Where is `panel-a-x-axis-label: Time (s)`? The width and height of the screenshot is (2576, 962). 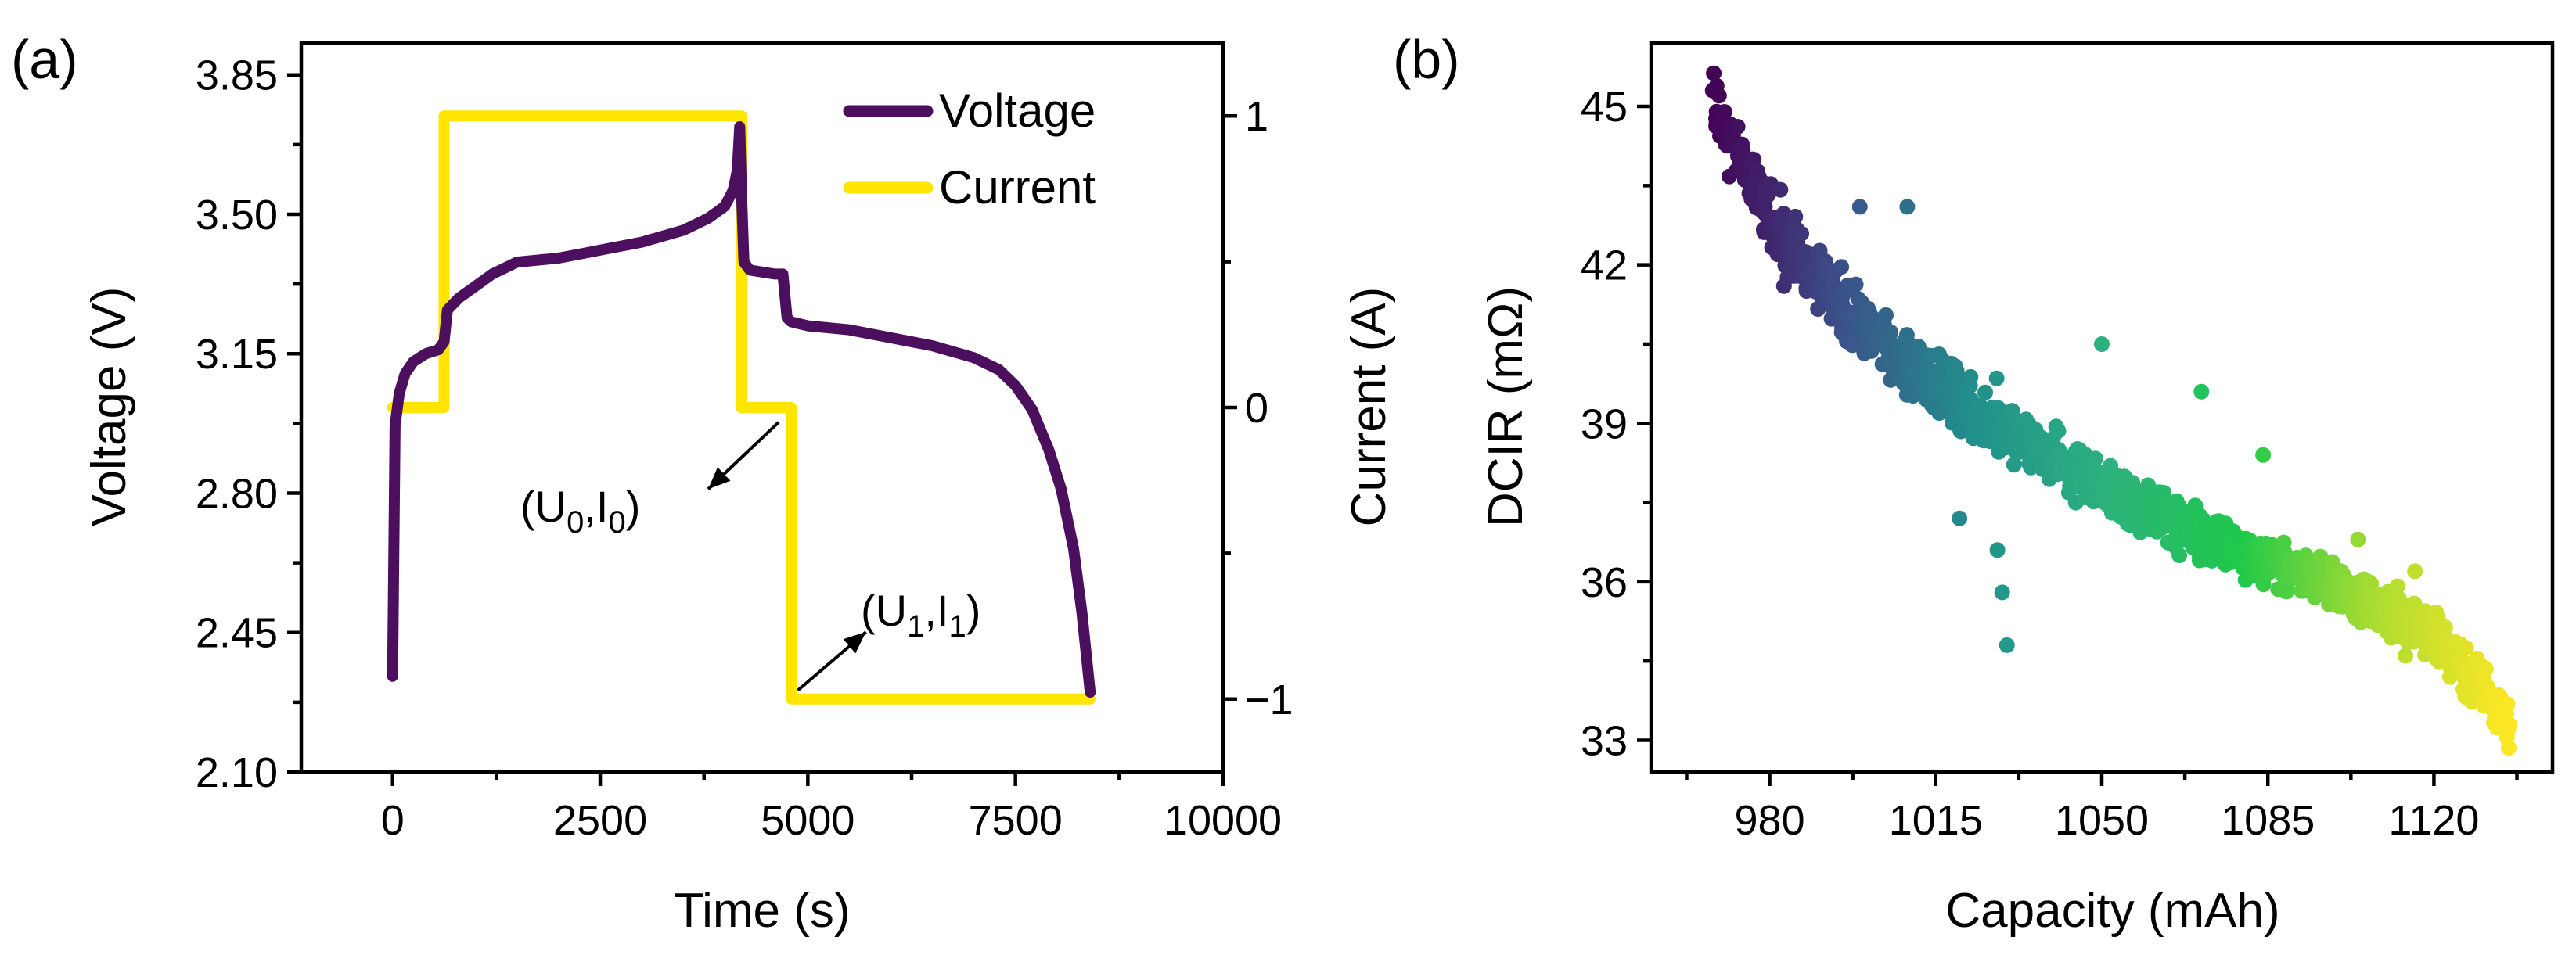 panel-a-x-axis-label: Time (s) is located at coordinates (763, 911).